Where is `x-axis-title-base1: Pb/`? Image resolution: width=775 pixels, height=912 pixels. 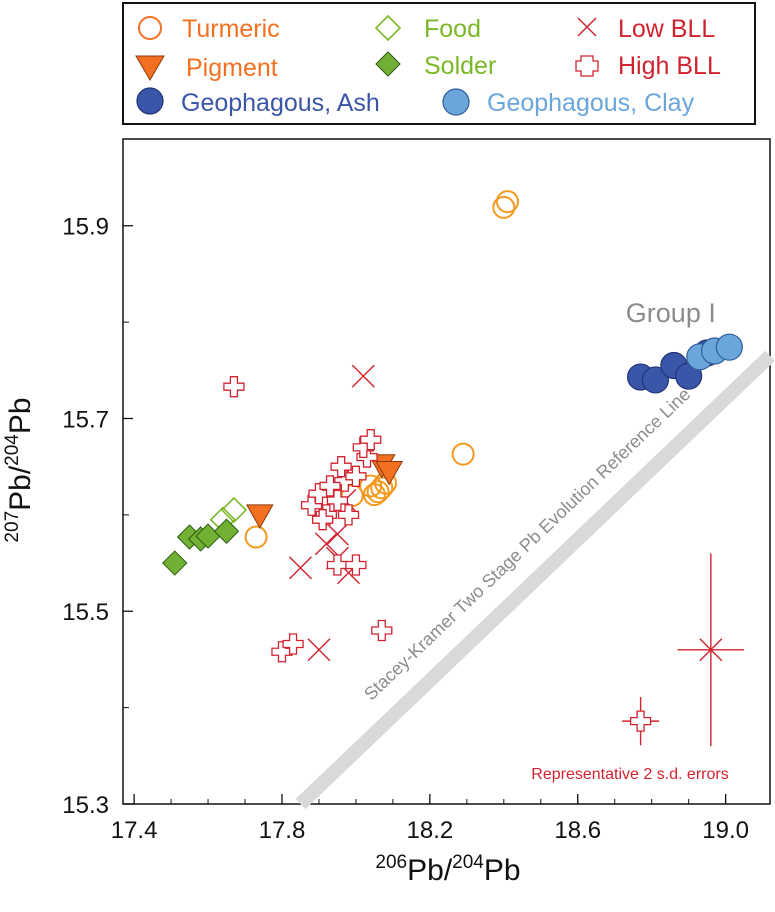
x-axis-title-base1: Pb/ is located at coordinates (430, 870).